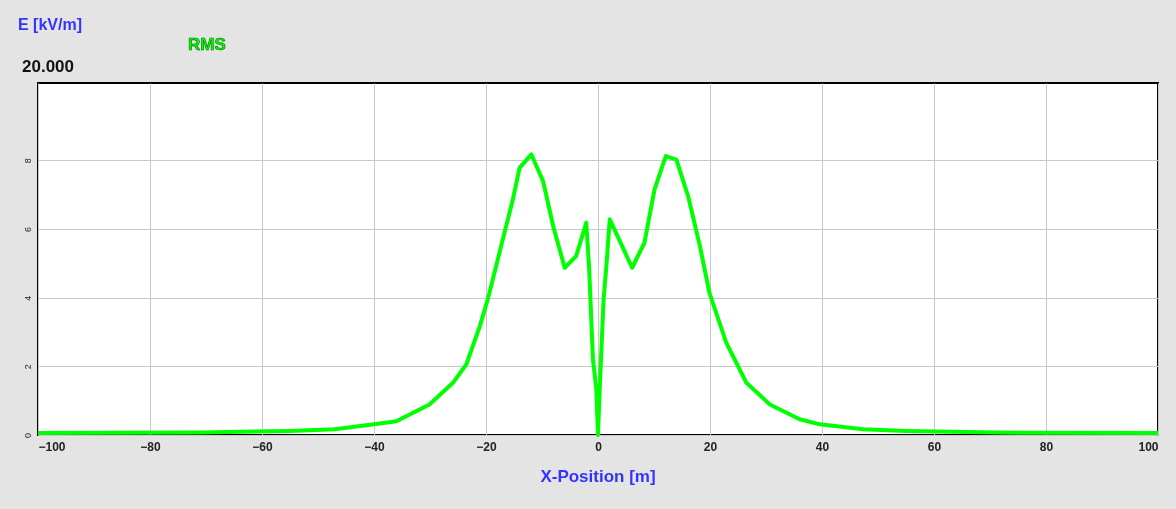  I want to click on y-tick-label: 2, so click(27, 367).